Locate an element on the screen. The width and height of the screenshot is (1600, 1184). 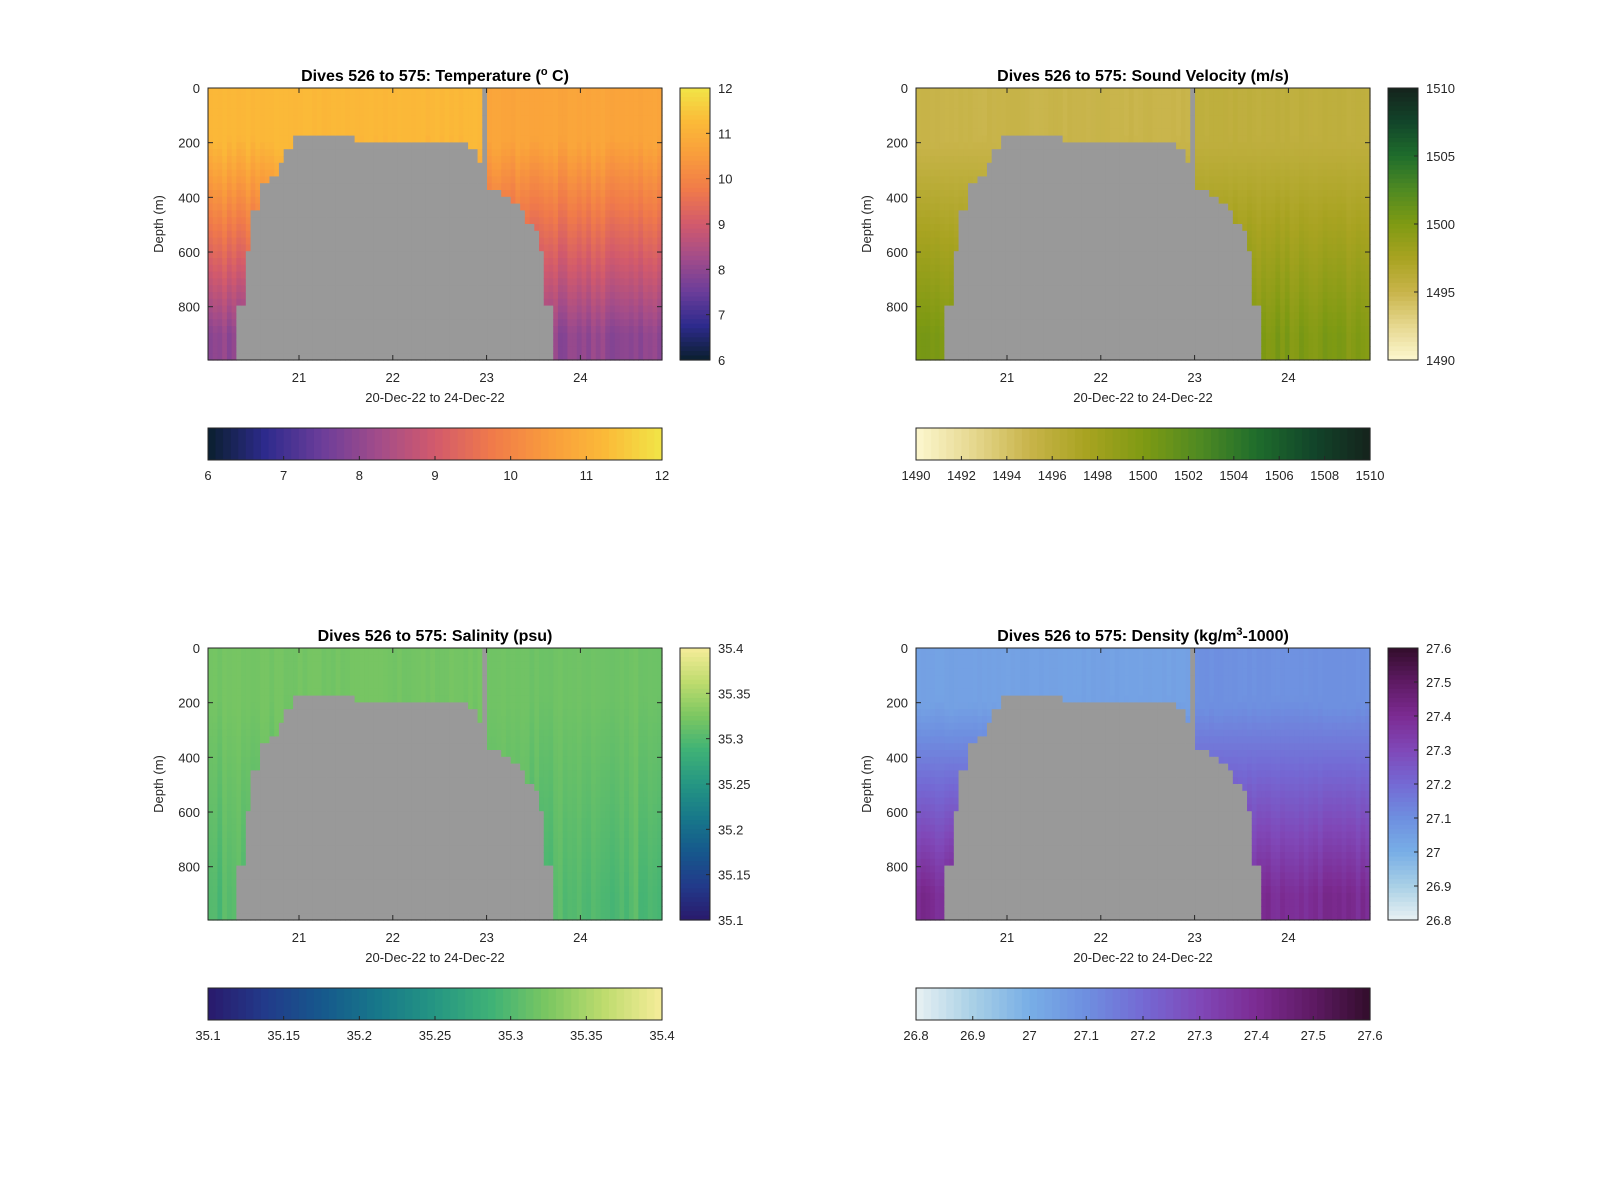
y-tick-label: 400 is located at coordinates (189, 197).